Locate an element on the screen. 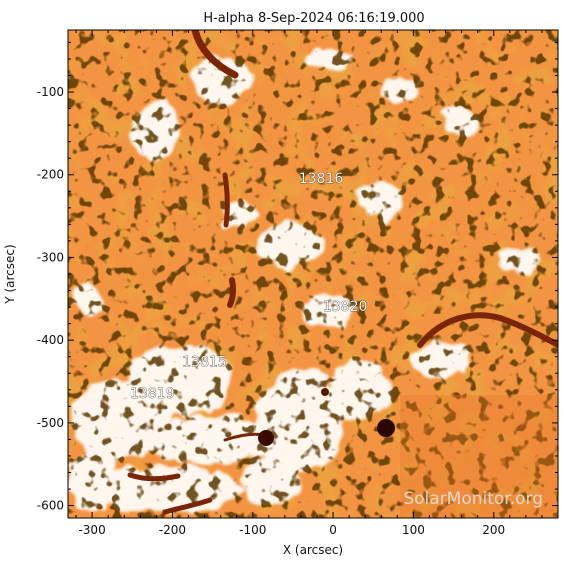 This screenshot has width=564, height=564. y-tick-label: -100 is located at coordinates (50, 92).